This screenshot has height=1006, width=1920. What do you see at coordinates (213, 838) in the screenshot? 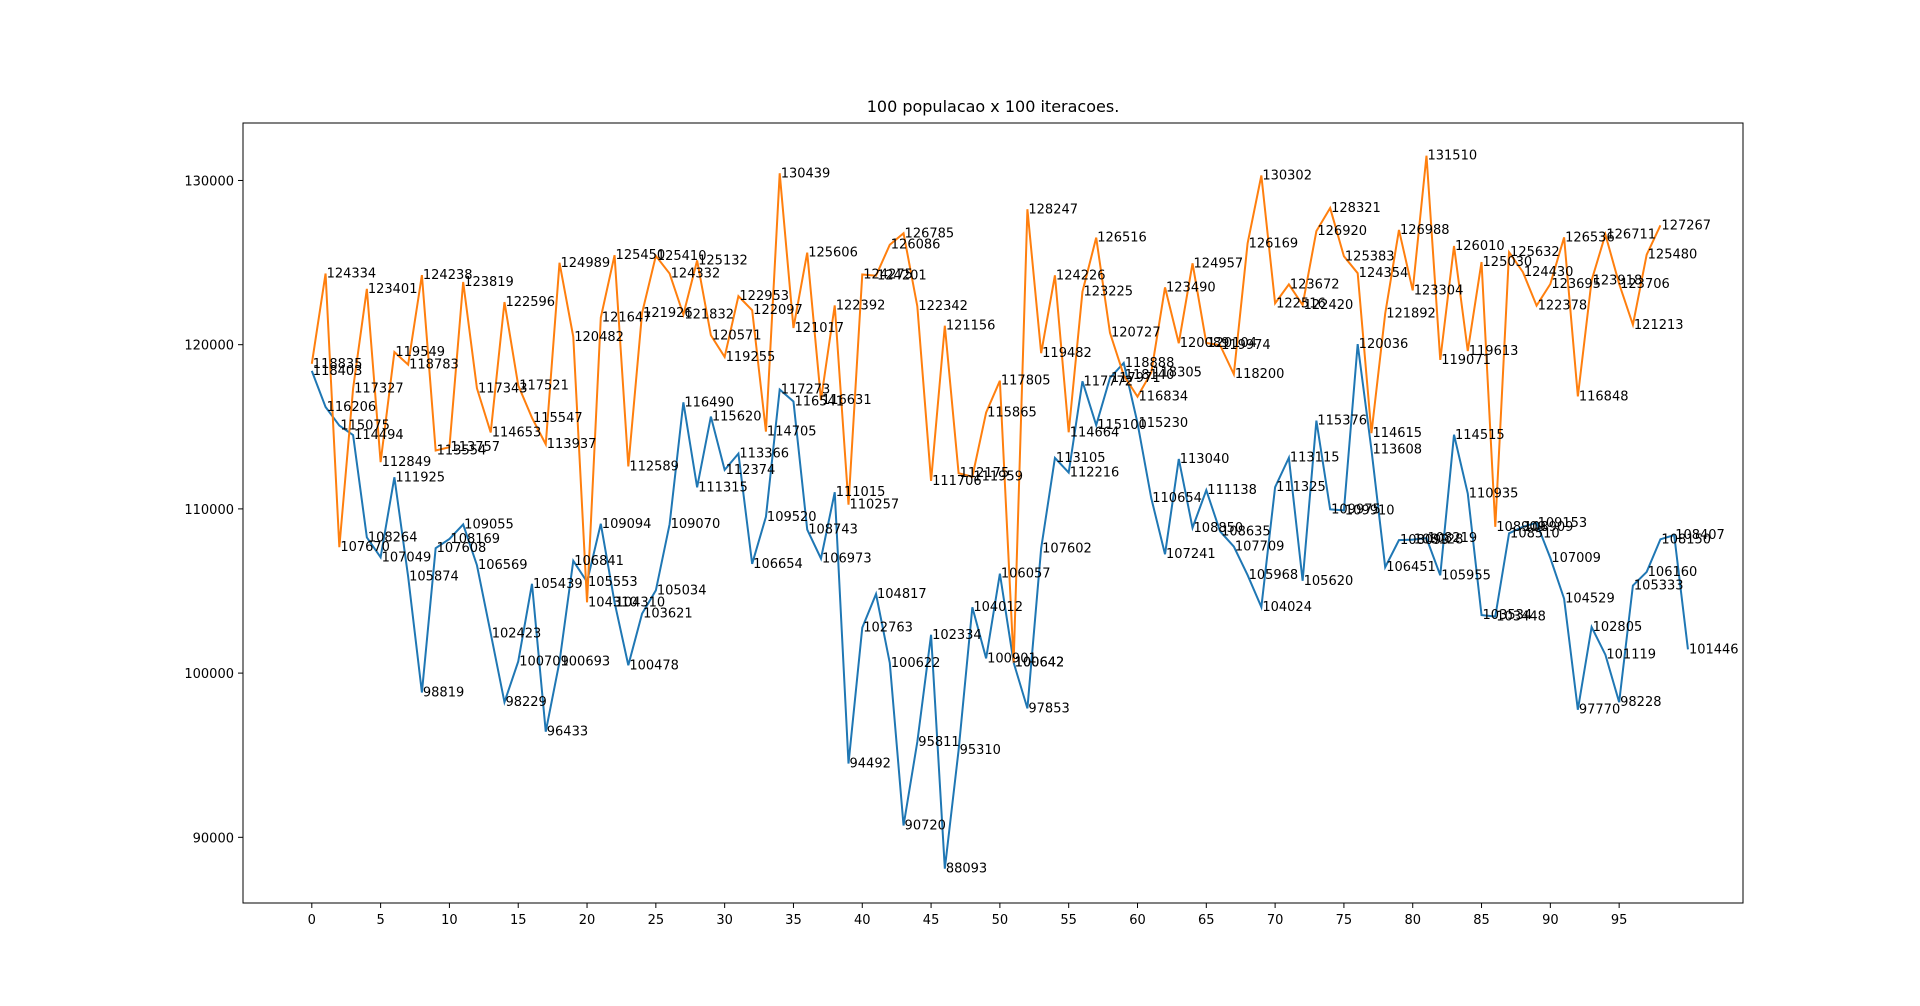
I see `y-tick-label: 90000` at bounding box center [213, 838].